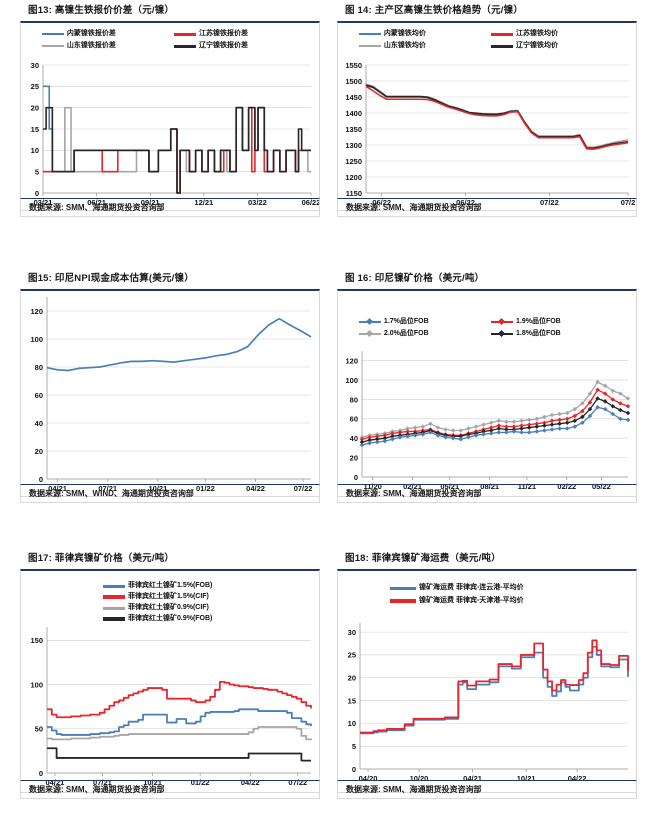 The width and height of the screenshot is (651, 829). Describe the element at coordinates (39, 367) in the screenshot. I see `y-tick-label: 80` at that location.